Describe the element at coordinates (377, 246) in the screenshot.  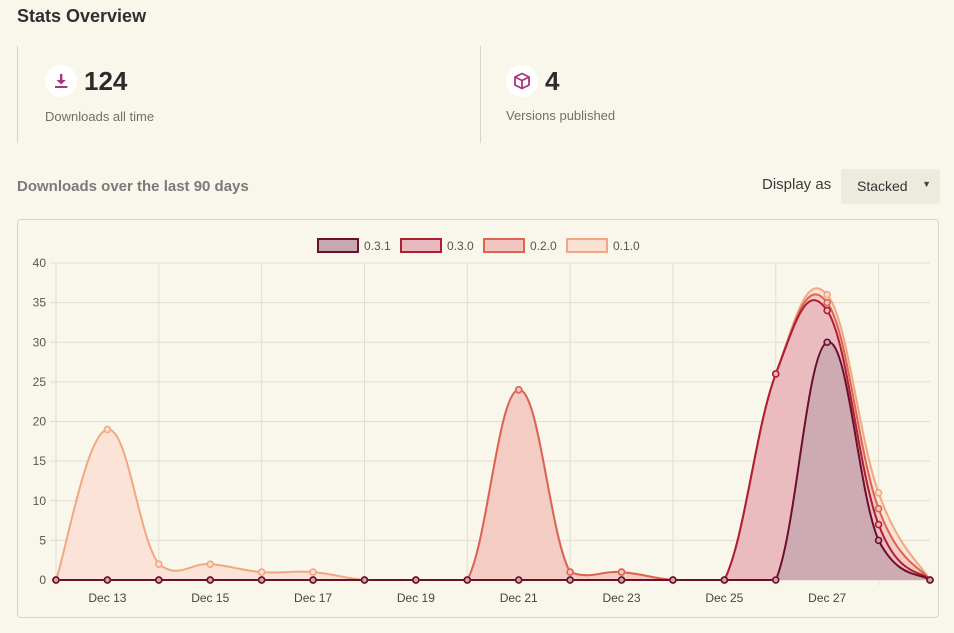
I see `legend-label-0.3.1: 0.3.1` at that location.